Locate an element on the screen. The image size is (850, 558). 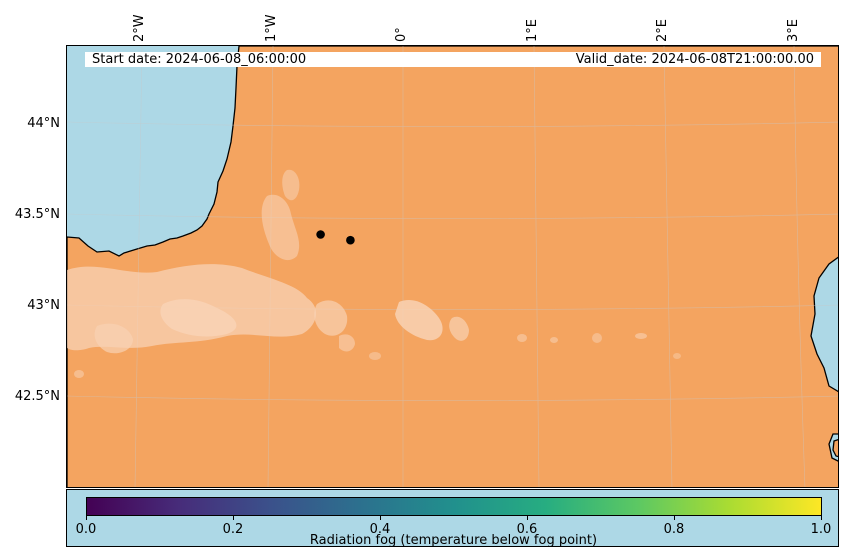
lon-label-1w: 1°W is located at coordinates (271, 28).